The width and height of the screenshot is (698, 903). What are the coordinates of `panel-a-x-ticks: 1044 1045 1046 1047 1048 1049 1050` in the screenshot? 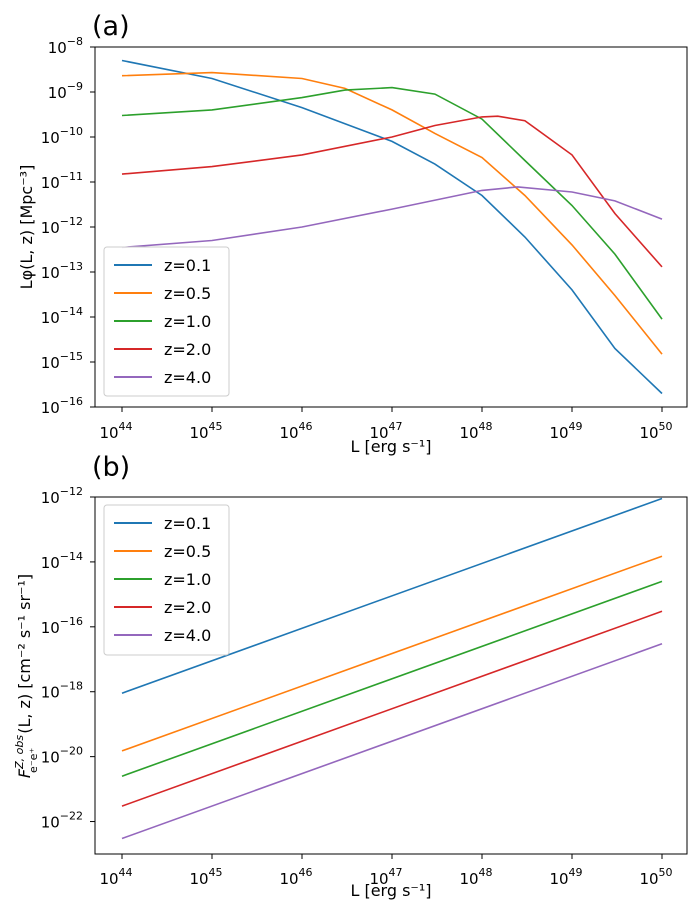 It's located at (386, 424).